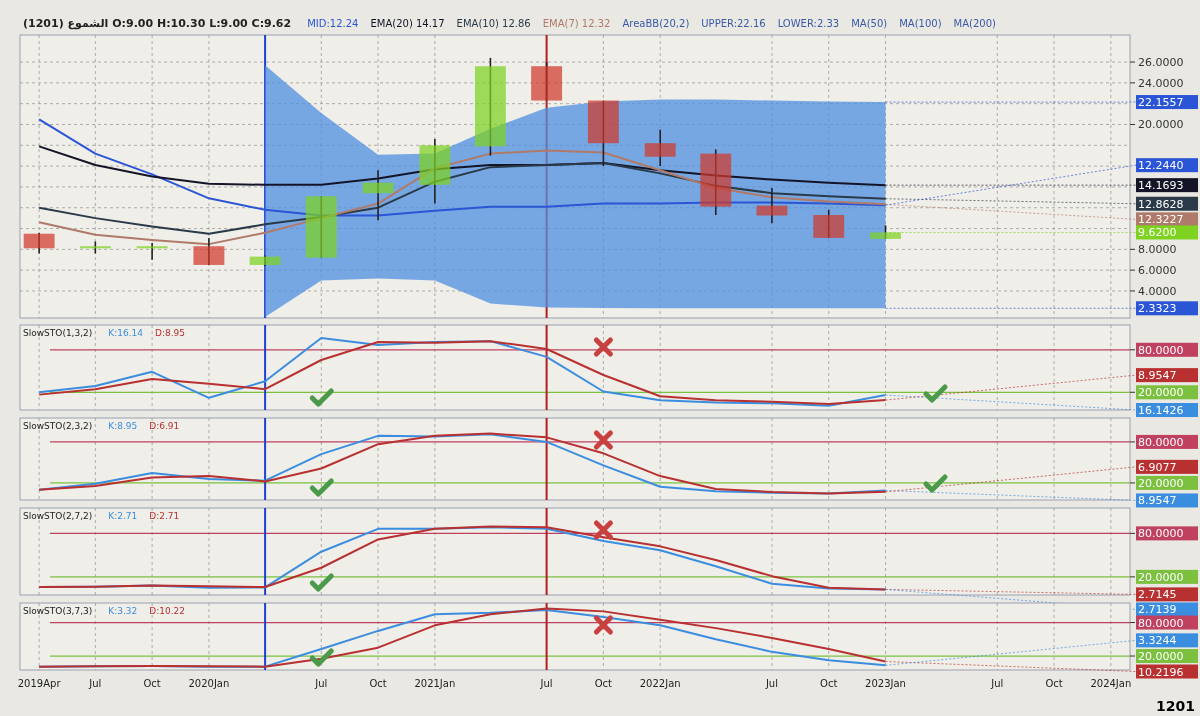 The image size is (1200, 716). Describe the element at coordinates (123, 611) in the screenshot. I see `text: K:3.32` at that location.